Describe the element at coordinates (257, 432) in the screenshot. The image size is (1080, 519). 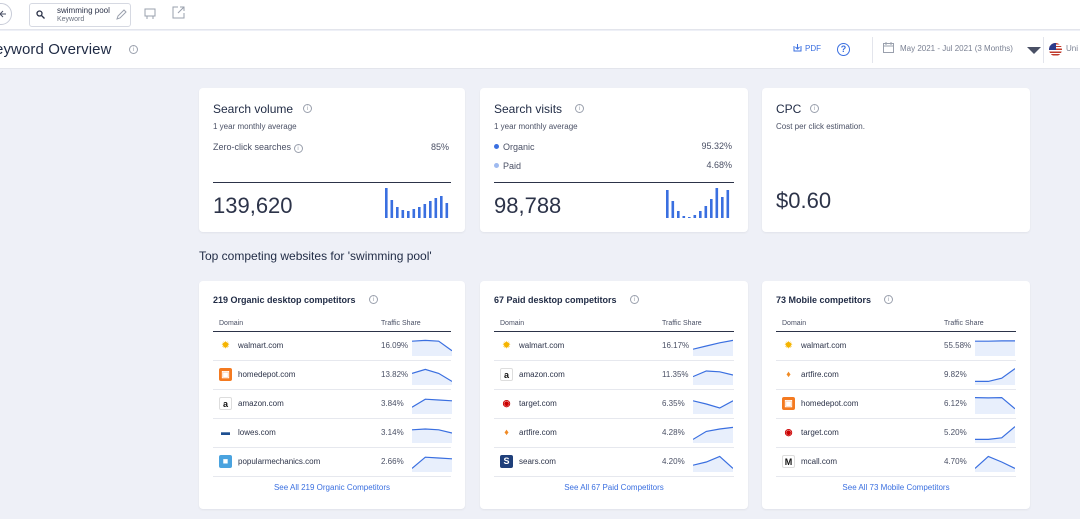
I see `competitor-domain: lowes.com` at that location.